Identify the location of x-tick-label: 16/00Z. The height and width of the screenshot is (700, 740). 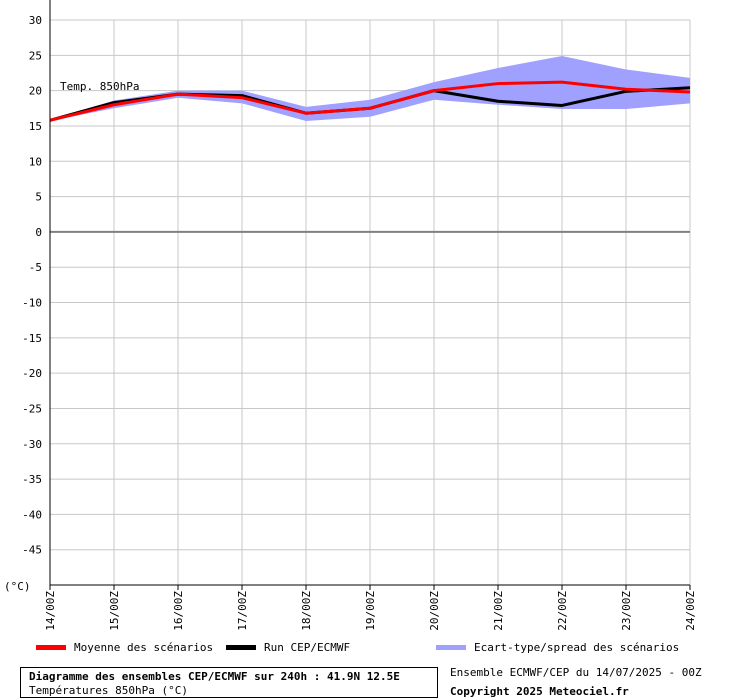
(178, 611).